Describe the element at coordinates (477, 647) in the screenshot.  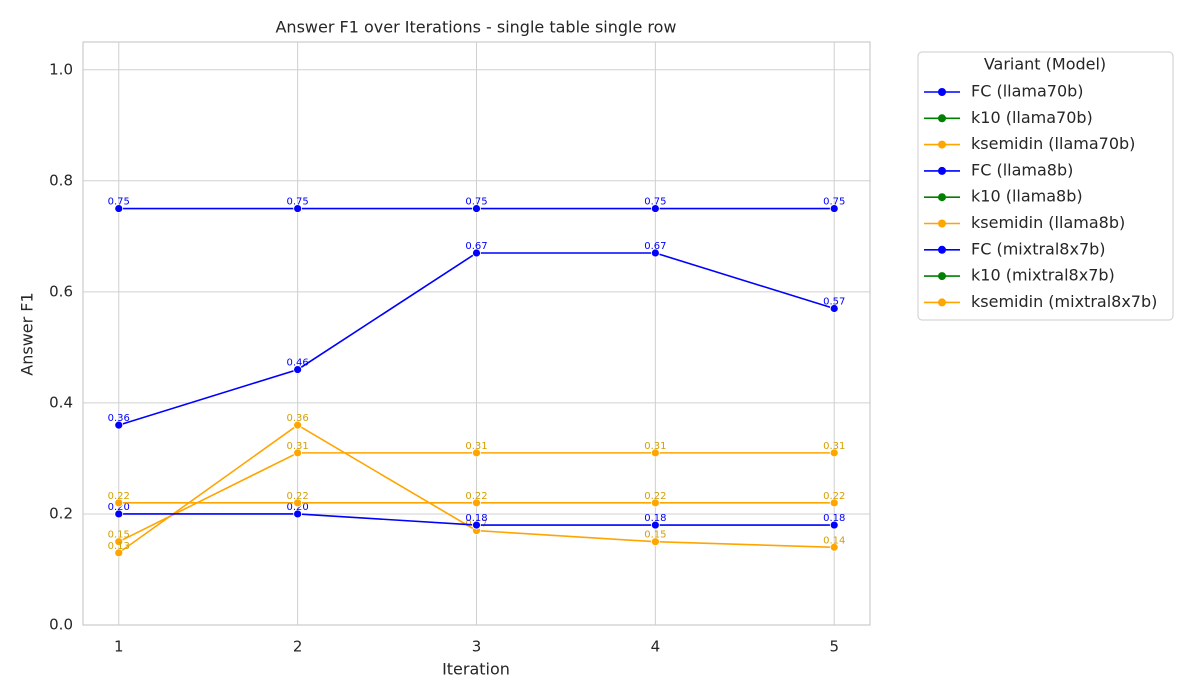
I see `x-tick-label: 3` at that location.